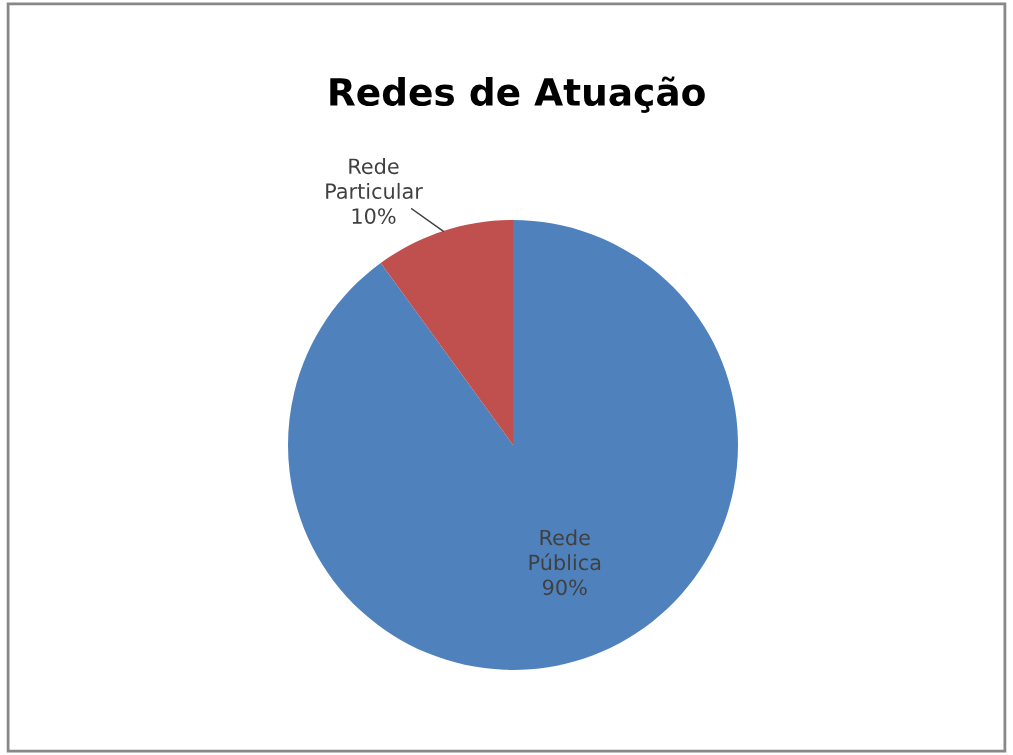  I want to click on data-label: 90%, so click(564, 587).